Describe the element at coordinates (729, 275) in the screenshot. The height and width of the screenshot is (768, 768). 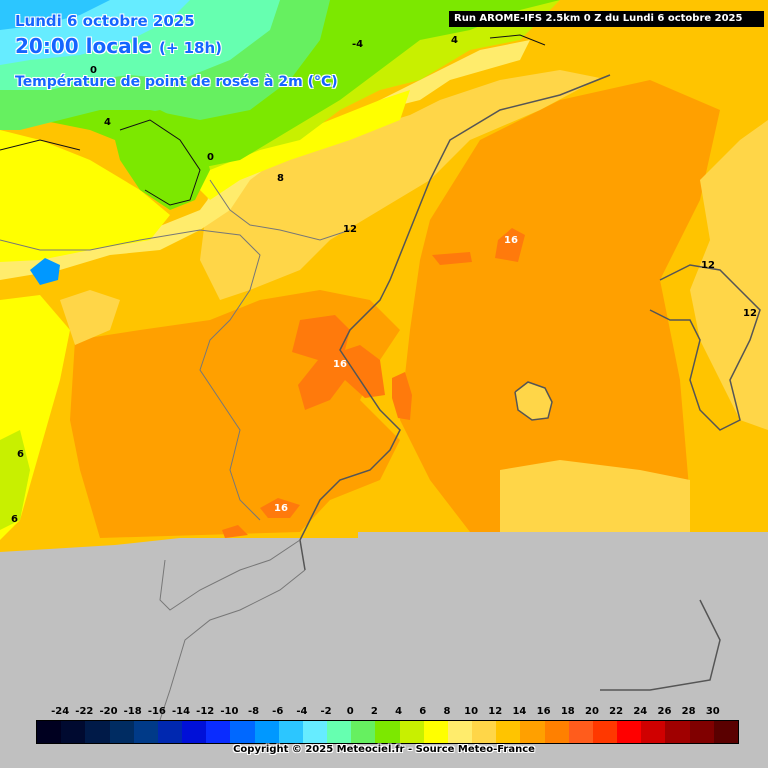
I see `zone-12-east` at that location.